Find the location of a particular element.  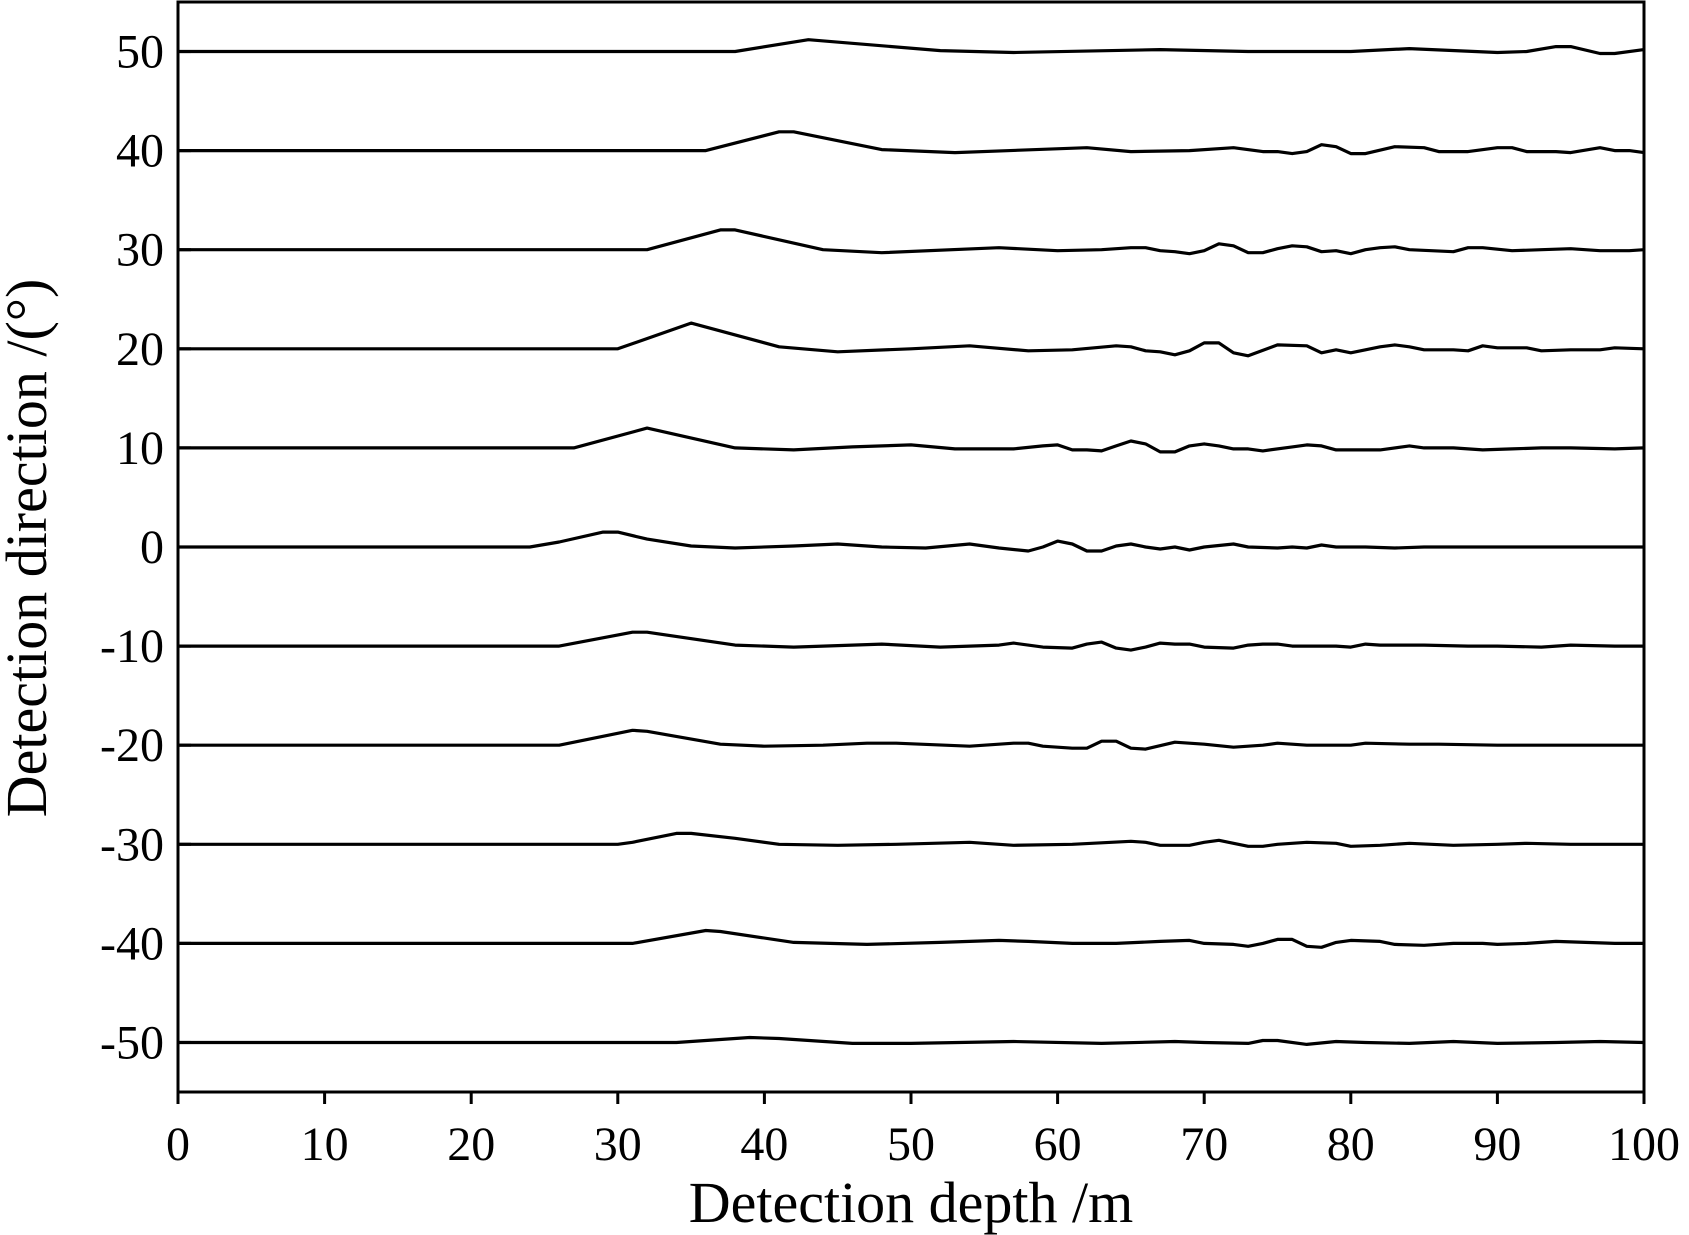

y-tick-label: -30 is located at coordinates (132, 844).